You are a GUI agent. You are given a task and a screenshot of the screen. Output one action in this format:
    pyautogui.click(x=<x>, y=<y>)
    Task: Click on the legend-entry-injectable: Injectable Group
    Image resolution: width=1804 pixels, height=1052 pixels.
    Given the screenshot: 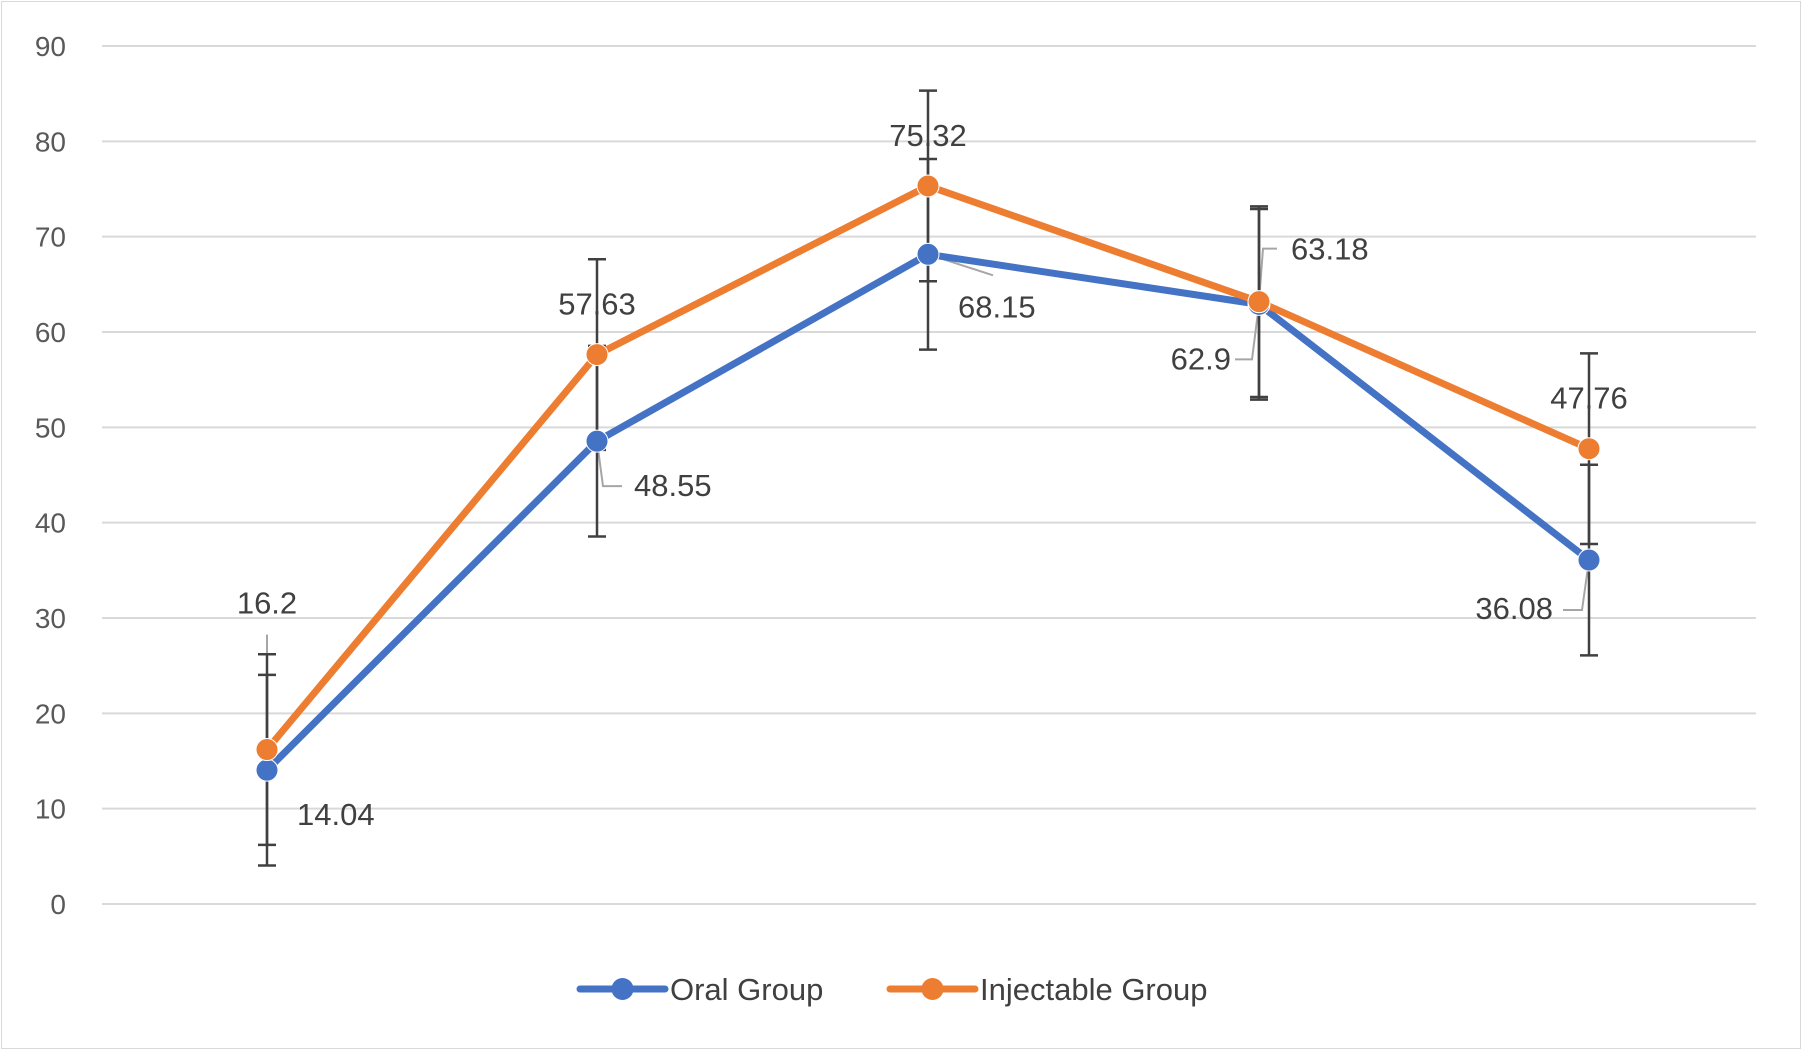 What is the action you would take?
    pyautogui.click(x=1093, y=989)
    